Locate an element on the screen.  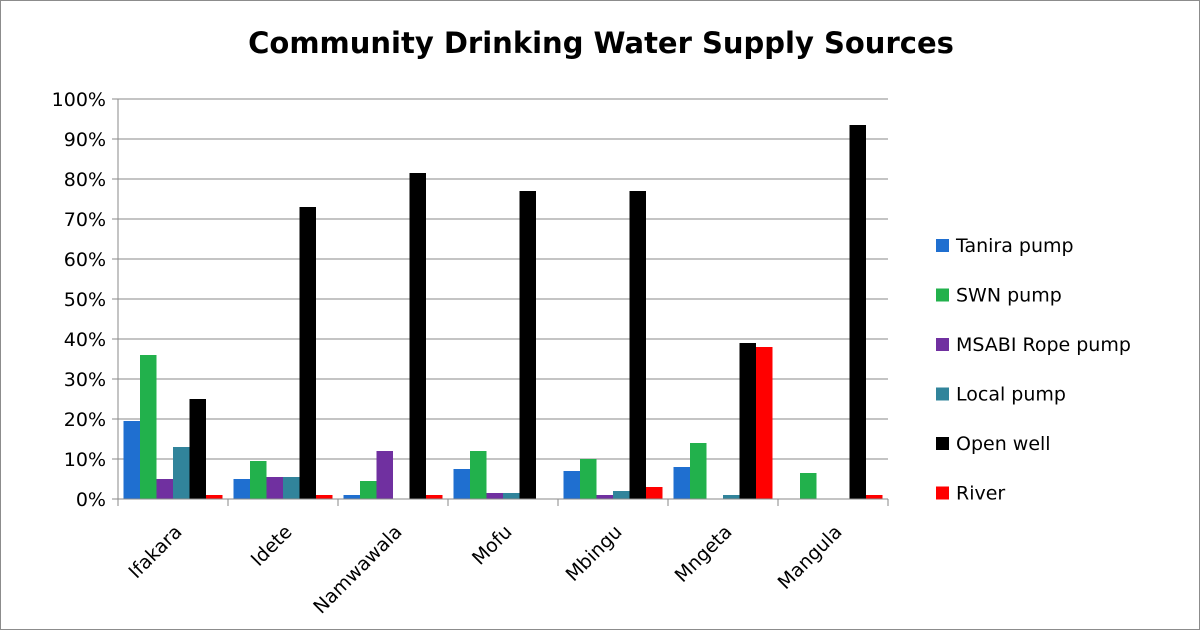
y-axis-ticks: 0% 10% 20% 30% 40% 50% 60% 70% 80% 90% 100% is located at coordinates (79, 300).